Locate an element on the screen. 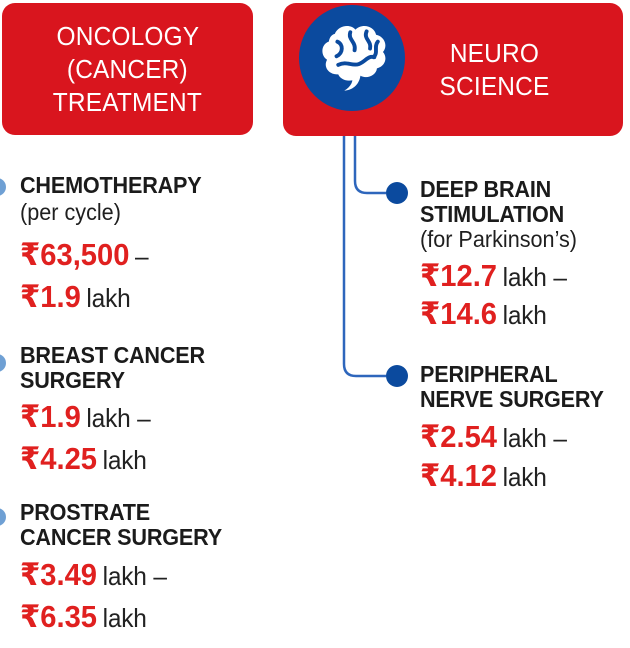  brain-badge is located at coordinates (352, 58).